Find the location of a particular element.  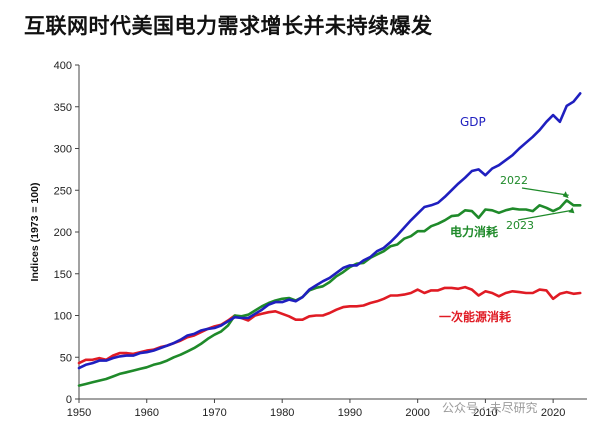

arrow-2023 is located at coordinates (545, 215).